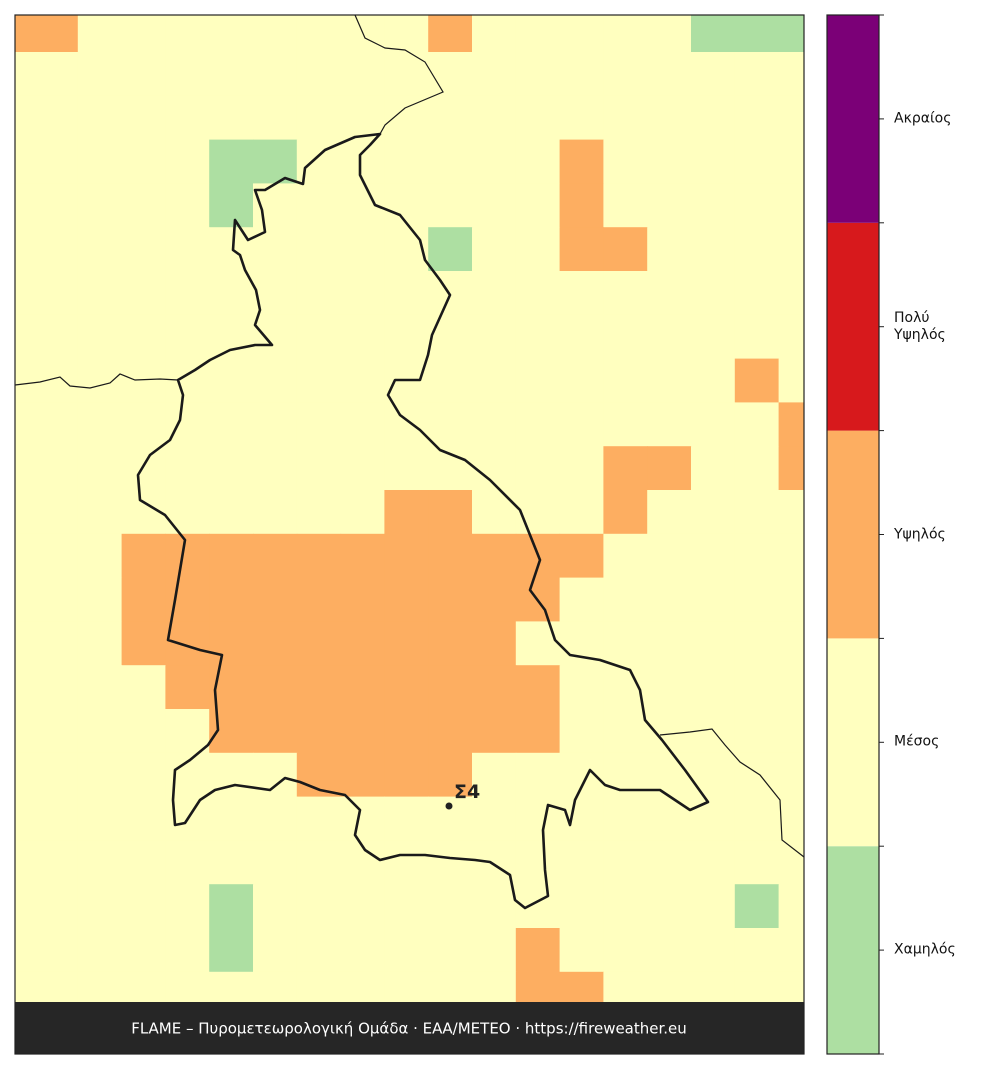  What do you see at coordinates (923, 118) in the screenshot?
I see `legend-label: Ακραίος` at bounding box center [923, 118].